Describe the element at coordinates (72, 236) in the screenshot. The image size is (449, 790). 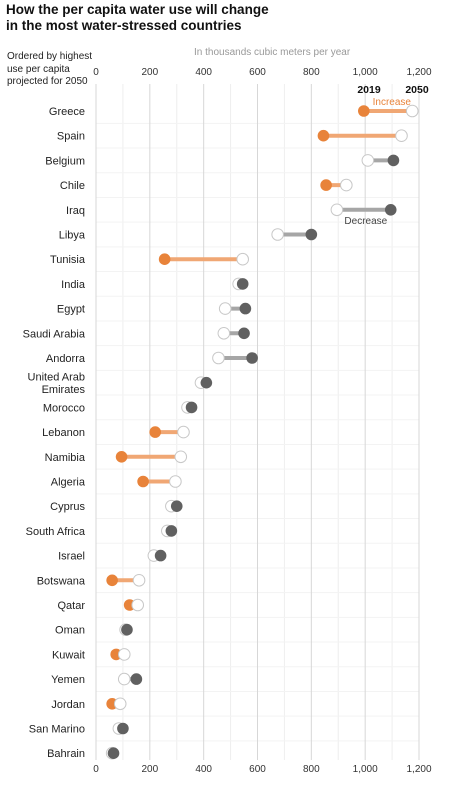
I see `country-label: Libya` at that location.